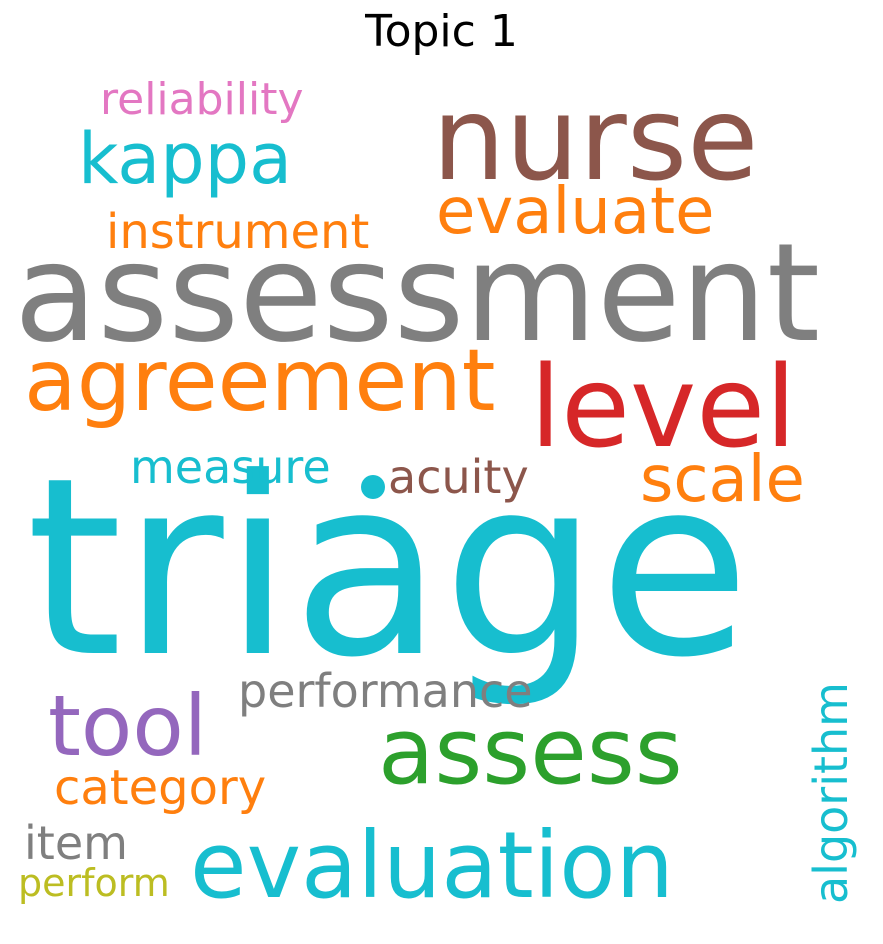 The image size is (883, 944). I want to click on word-agreement: agreement, so click(260, 381).